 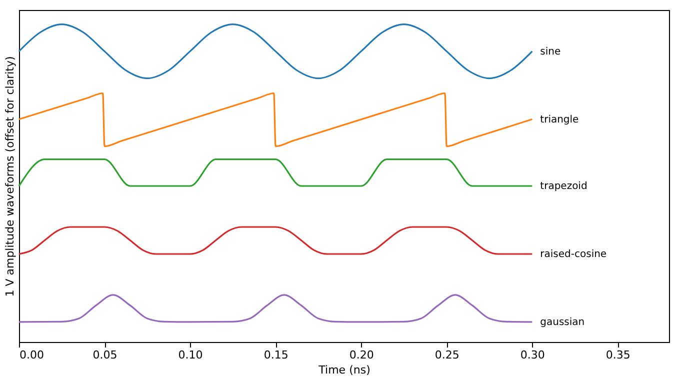 I want to click on series-label: trapezoid, so click(x=564, y=186).